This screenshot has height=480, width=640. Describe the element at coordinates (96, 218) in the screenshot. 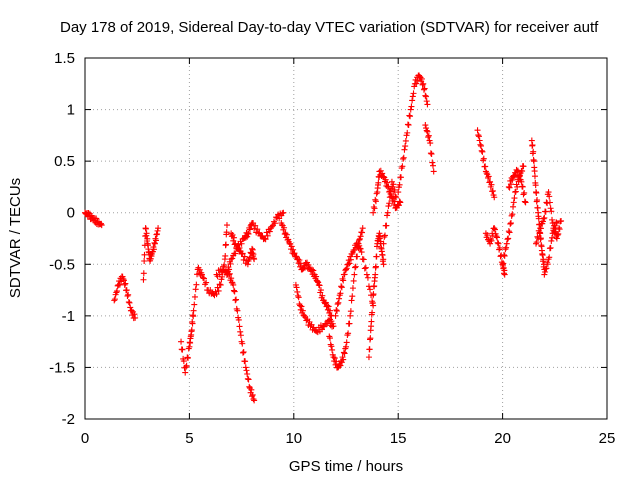

I see `data-point-sat-a` at that location.